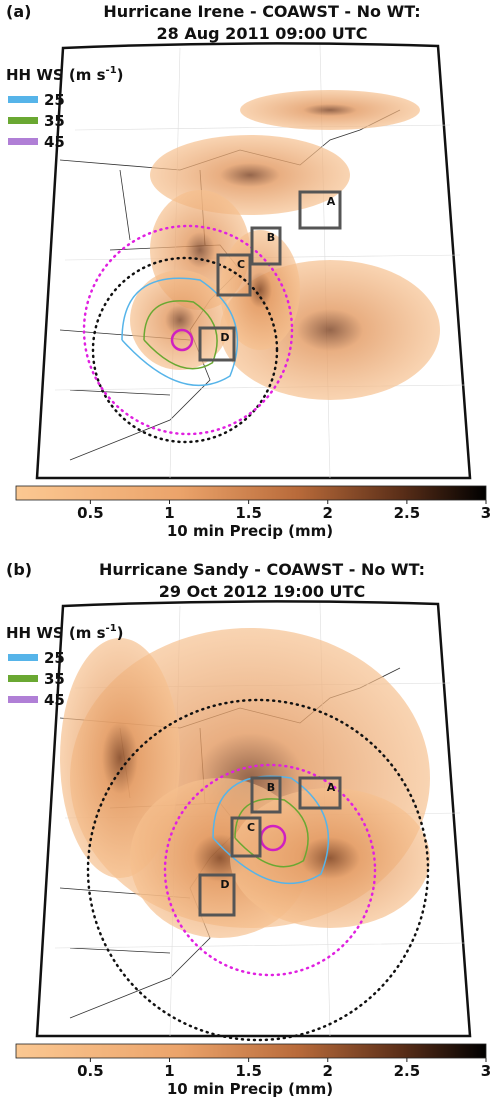 The image size is (500, 1103). Describe the element at coordinates (261, 11) in the screenshot. I see `panel-title: Hurricane Irene - COAWST - No WT:` at that location.